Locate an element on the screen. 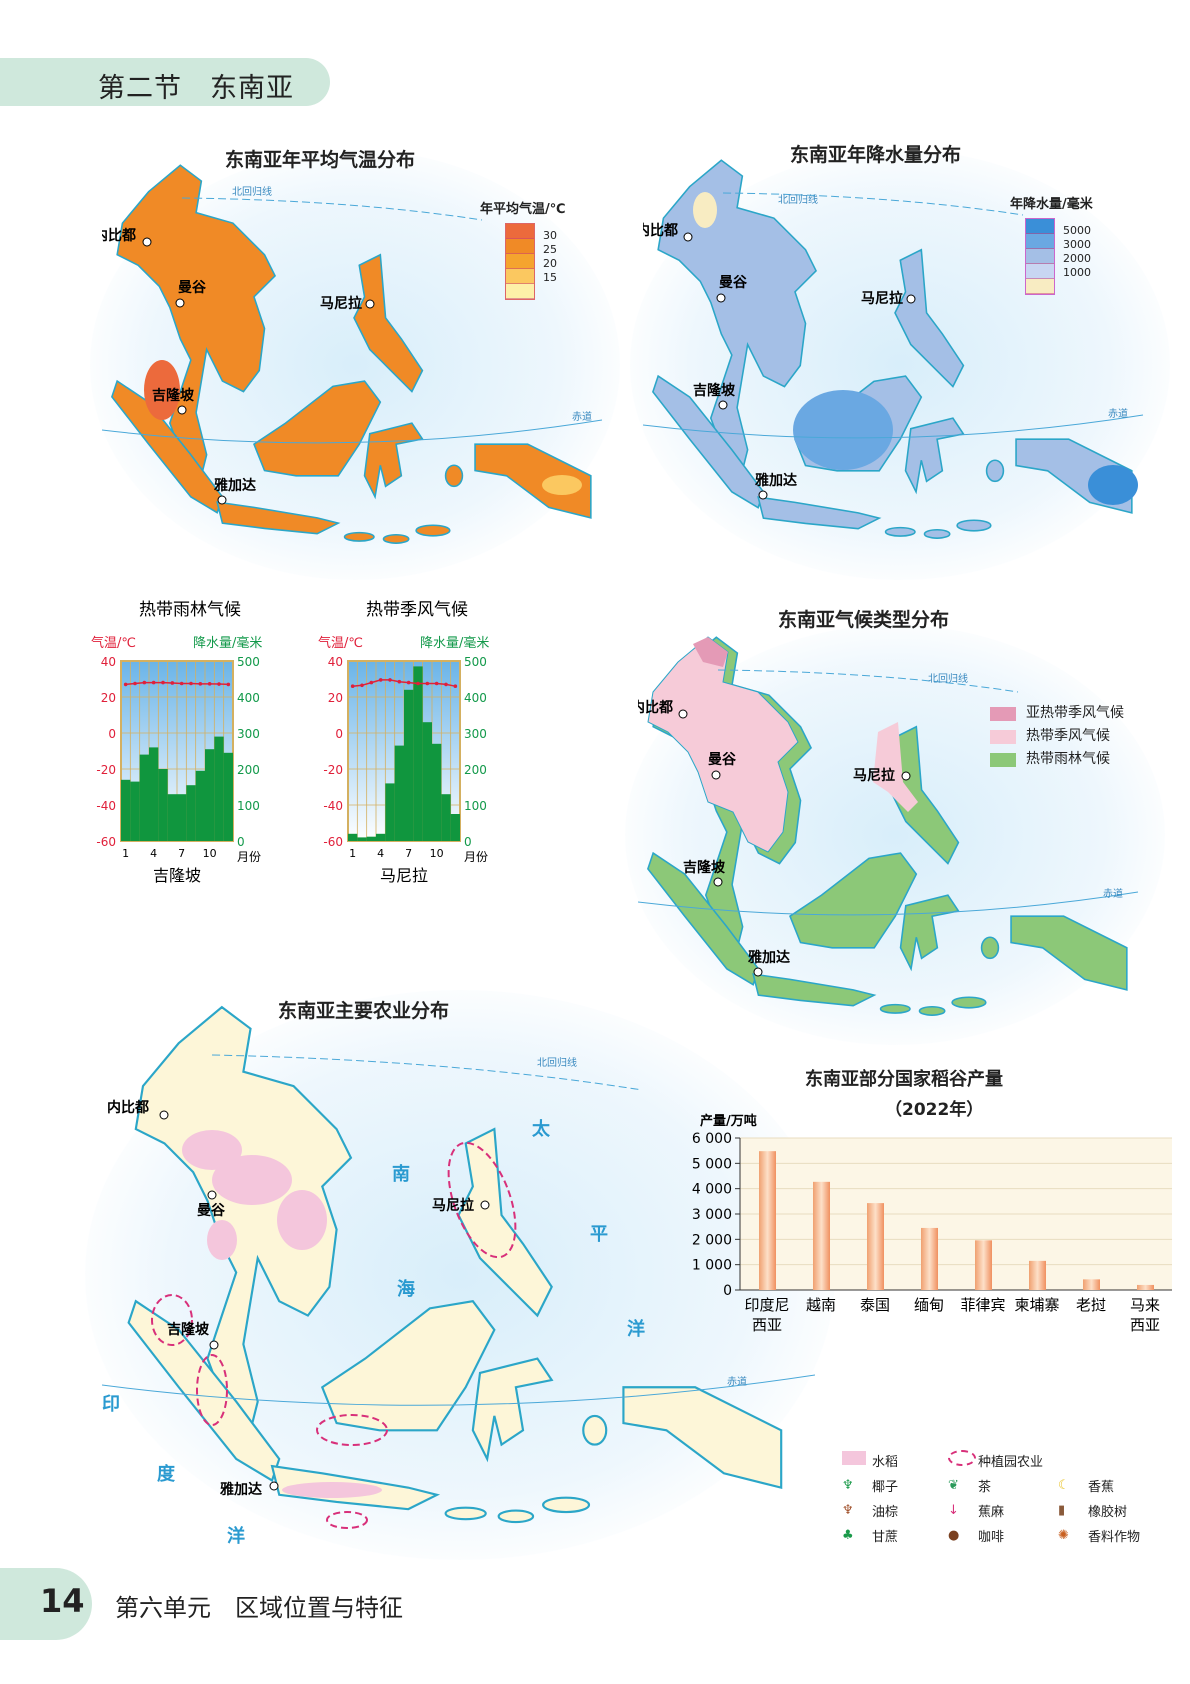 This screenshot has width=1190, height=1684. legend-label: 种植园农业 is located at coordinates (1011, 1462).